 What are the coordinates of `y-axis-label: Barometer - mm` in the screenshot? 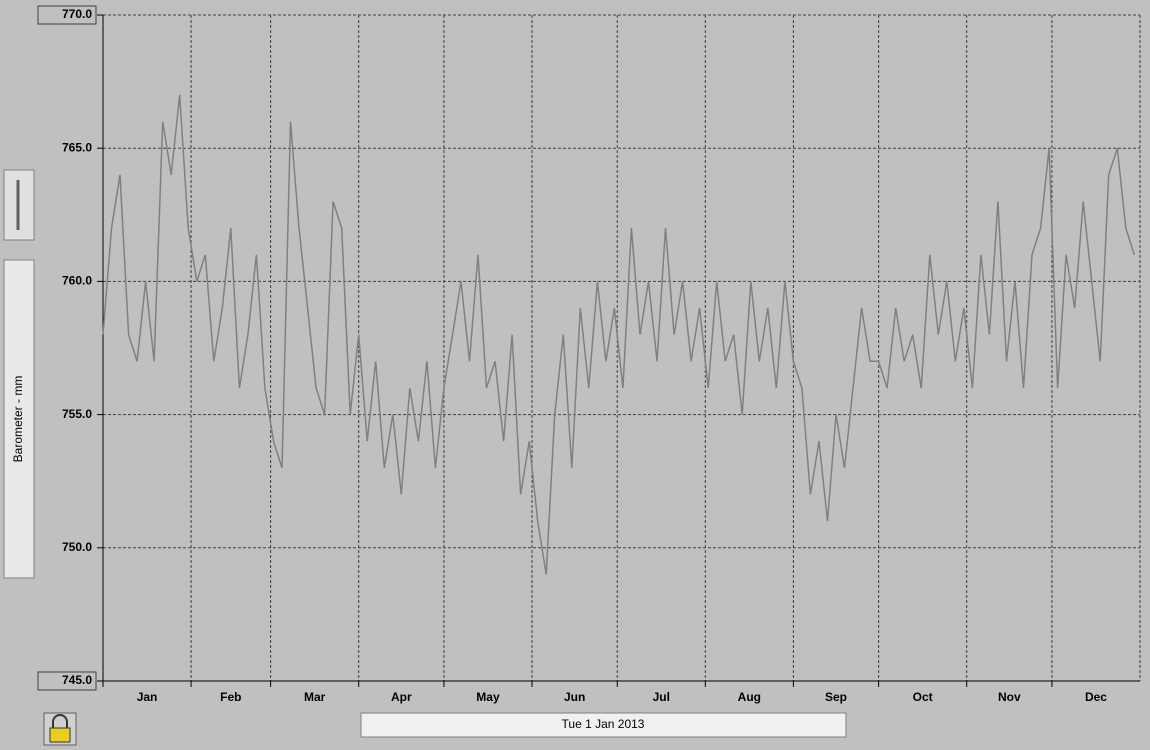 It's located at (18, 419).